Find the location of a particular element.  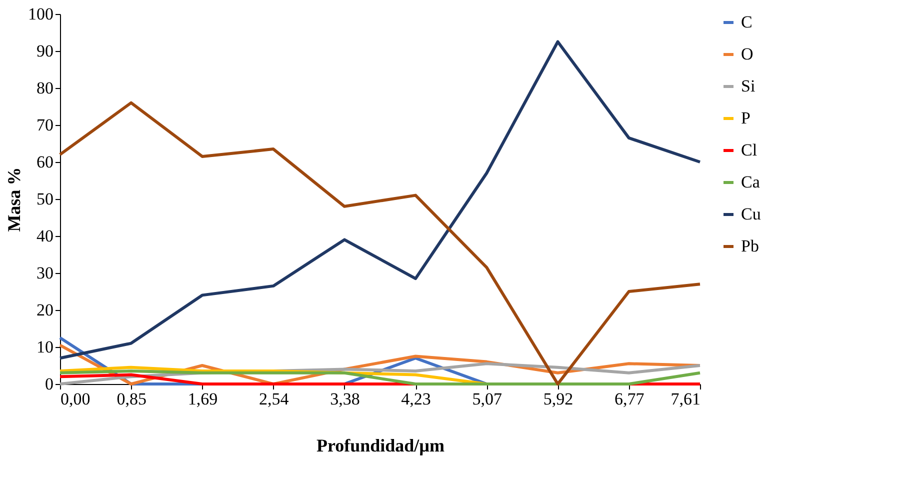

y-tick-label: 80 is located at coordinates (45, 88).